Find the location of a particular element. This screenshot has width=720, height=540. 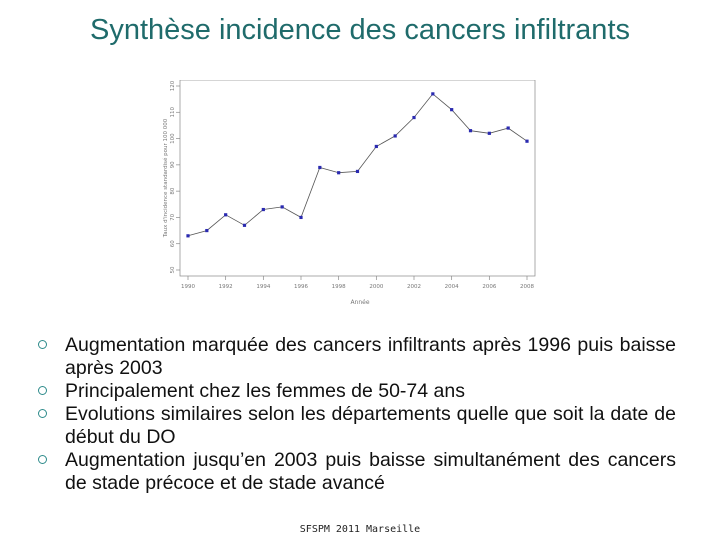

x-tick-label: 1990 is located at coordinates (188, 287).